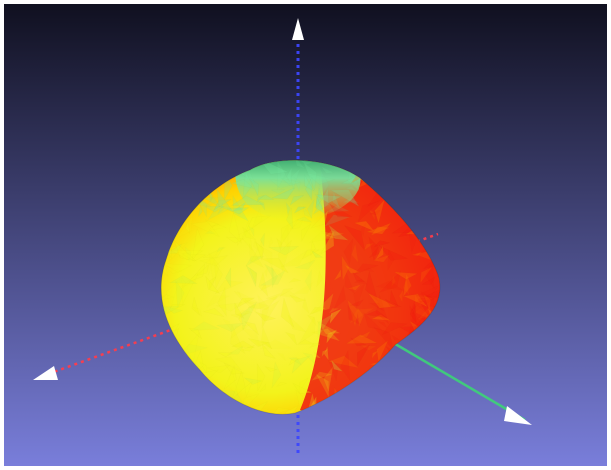 The height and width of the screenshot is (470, 611). I want to click on axis-y, so click(458, 380).